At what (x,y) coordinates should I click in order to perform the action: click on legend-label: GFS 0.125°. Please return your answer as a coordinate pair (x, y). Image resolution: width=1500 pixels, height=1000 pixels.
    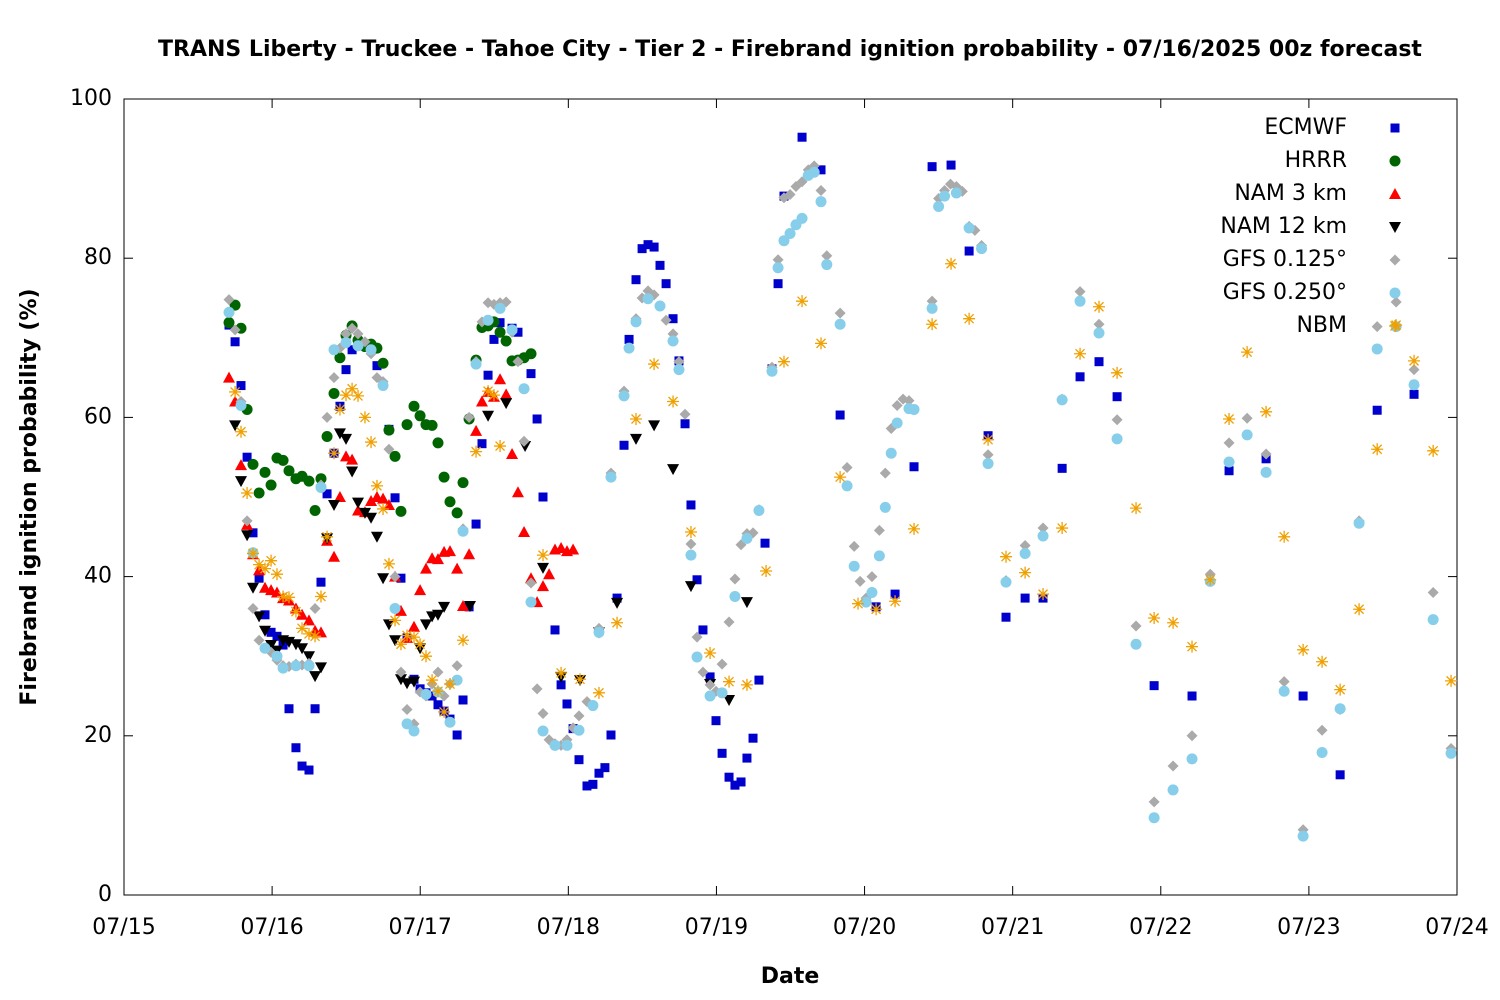
    Looking at the image, I should click on (1285, 259).